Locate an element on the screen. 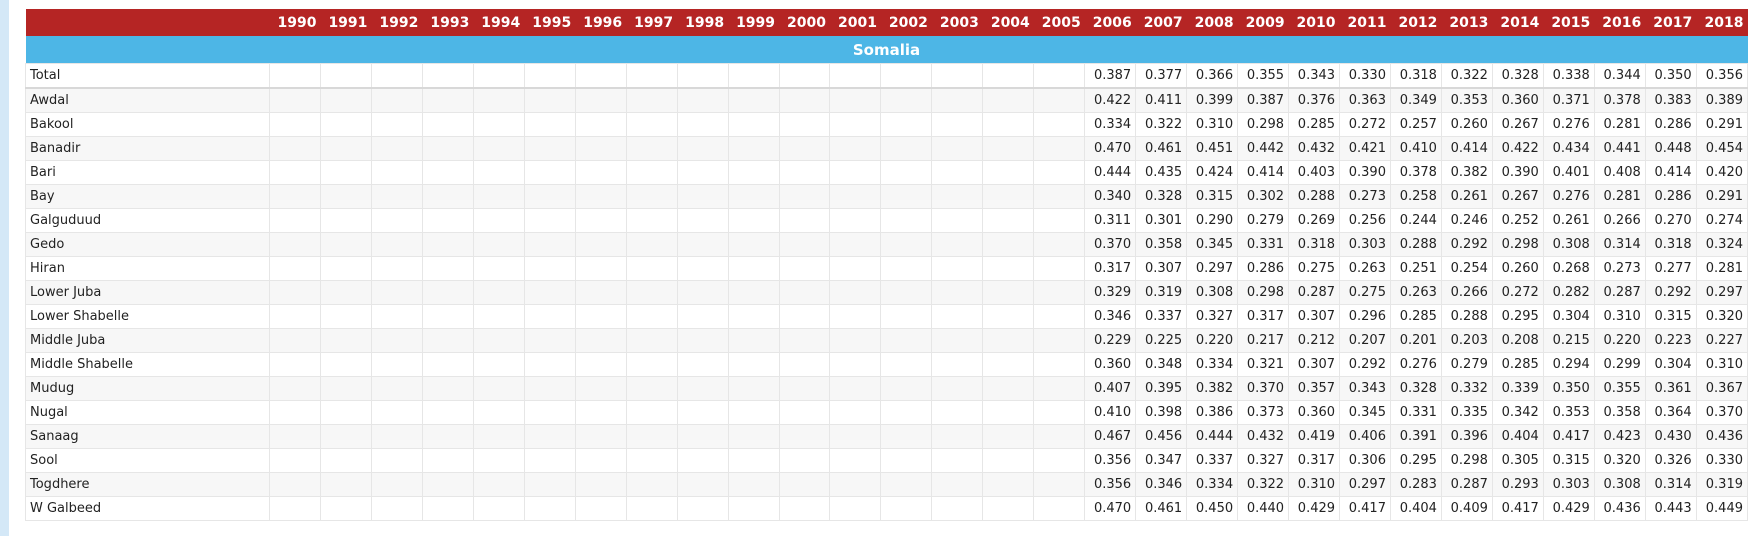 The height and width of the screenshot is (536, 1755). value-cell: 0.303 is located at coordinates (1365, 244).